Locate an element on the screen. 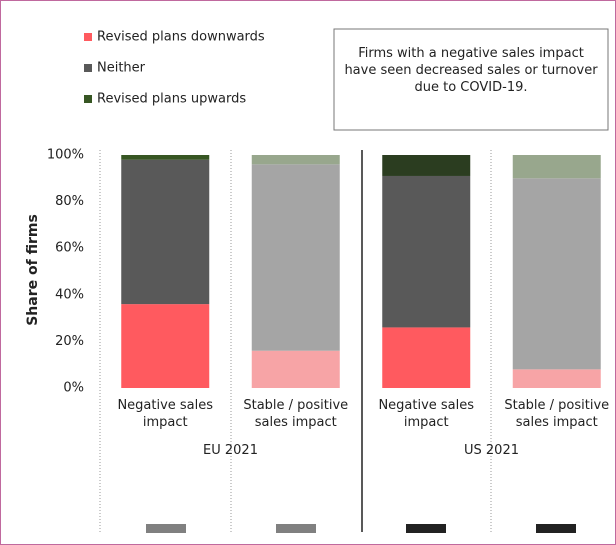 This screenshot has width=616, height=545. annotation-box is located at coordinates (471, 79).